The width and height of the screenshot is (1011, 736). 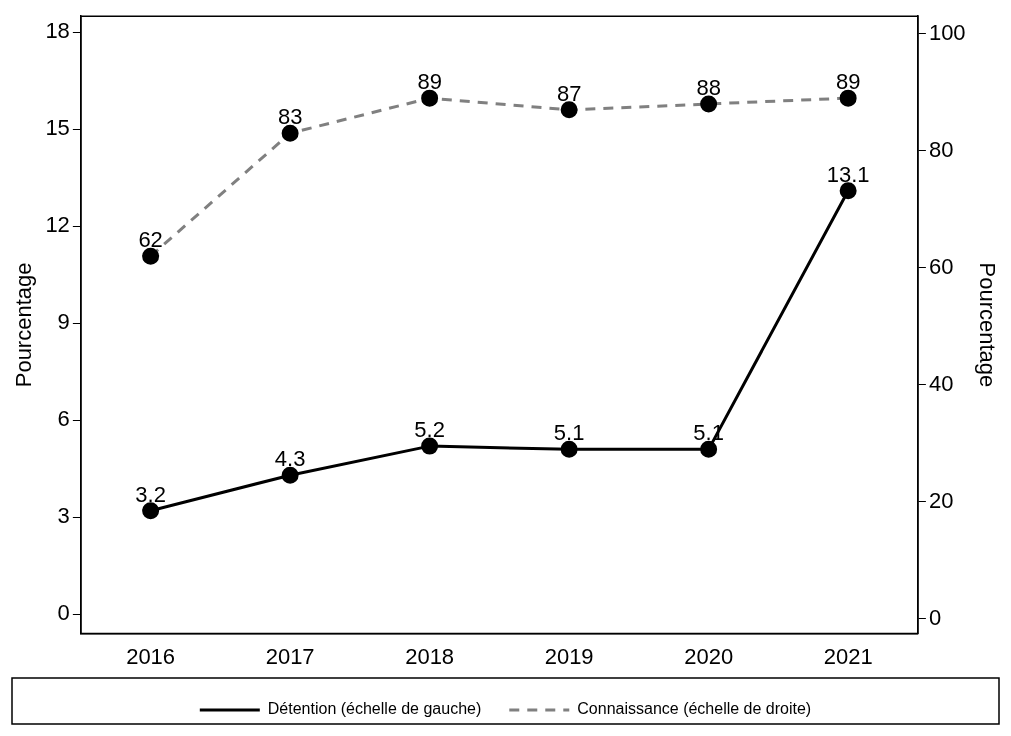 I want to click on x-tick-label: 2018, so click(x=430, y=656).